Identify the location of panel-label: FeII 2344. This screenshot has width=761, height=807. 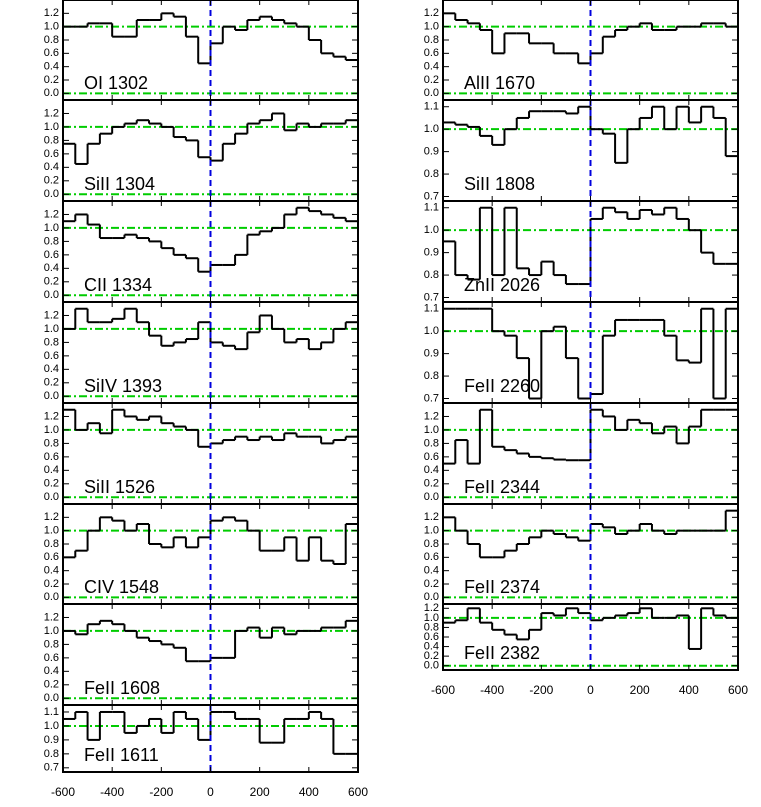
(502, 487).